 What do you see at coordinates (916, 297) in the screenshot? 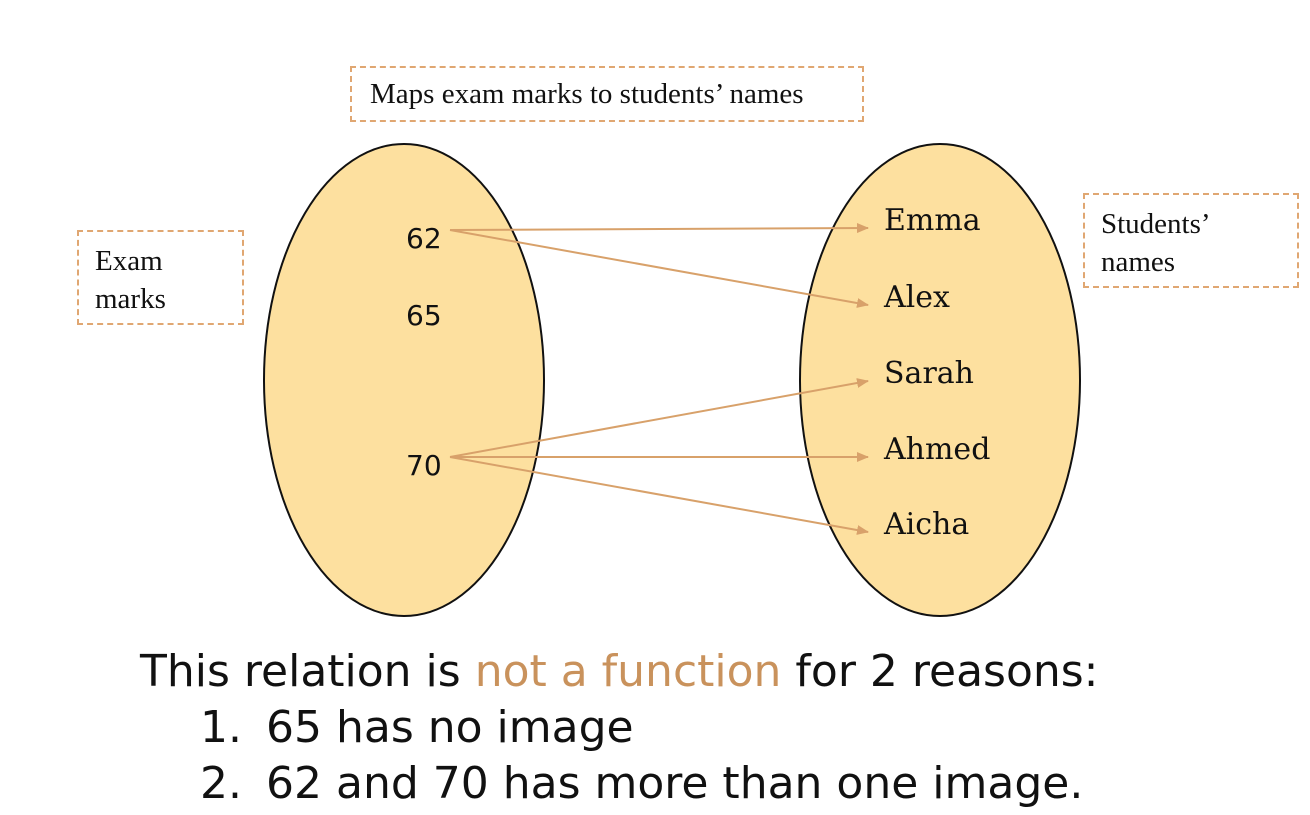
I see `codomain-element-alex: Alex` at bounding box center [916, 297].